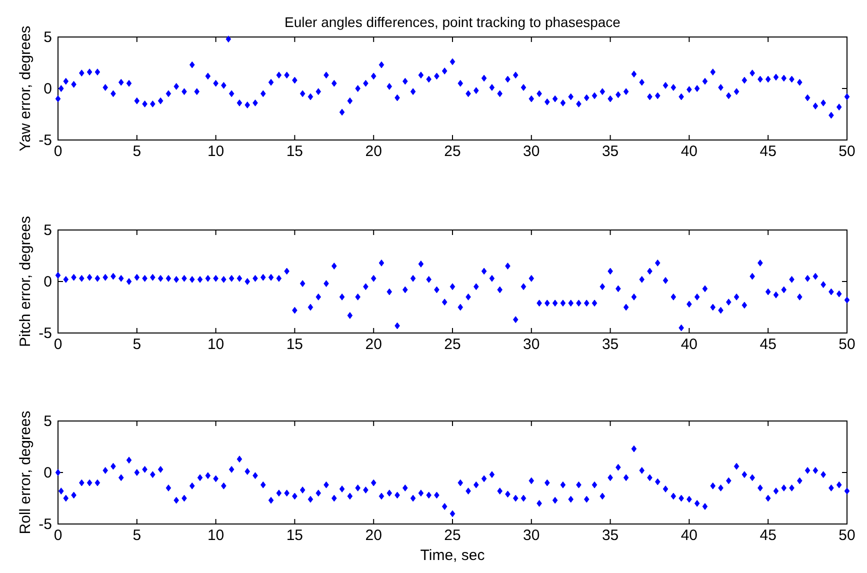  I want to click on y-axis-title: Pitch error, degrees, so click(25, 281).